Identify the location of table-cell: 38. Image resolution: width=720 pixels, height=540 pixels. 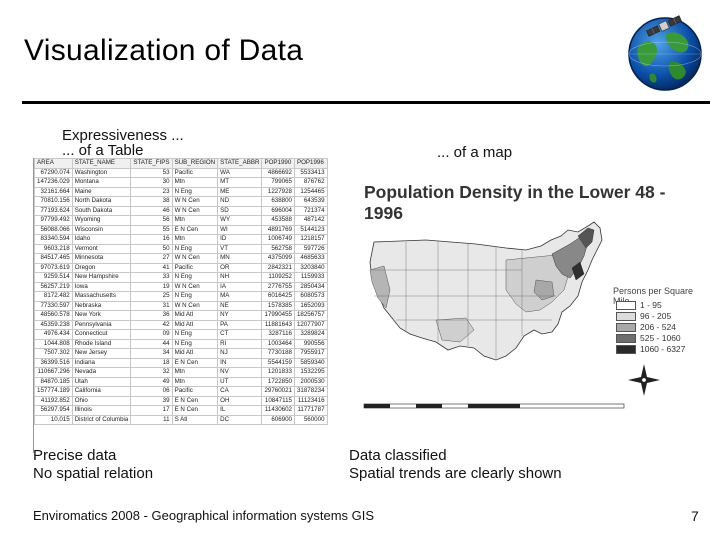
(151, 201).